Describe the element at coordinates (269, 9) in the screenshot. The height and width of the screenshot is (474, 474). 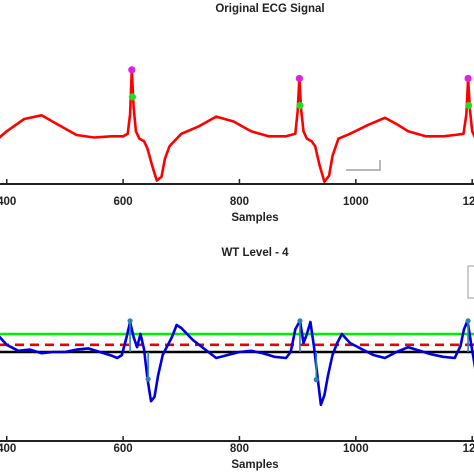
I see `chart-title: Original ECG Signal` at that location.